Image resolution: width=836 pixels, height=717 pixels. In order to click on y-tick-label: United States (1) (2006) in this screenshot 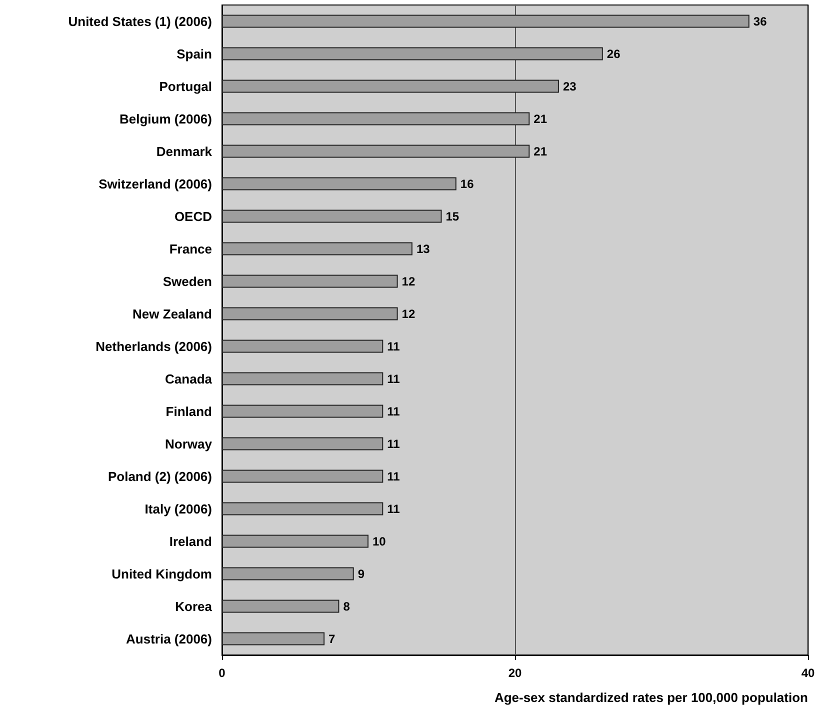, I will do `click(140, 21)`.